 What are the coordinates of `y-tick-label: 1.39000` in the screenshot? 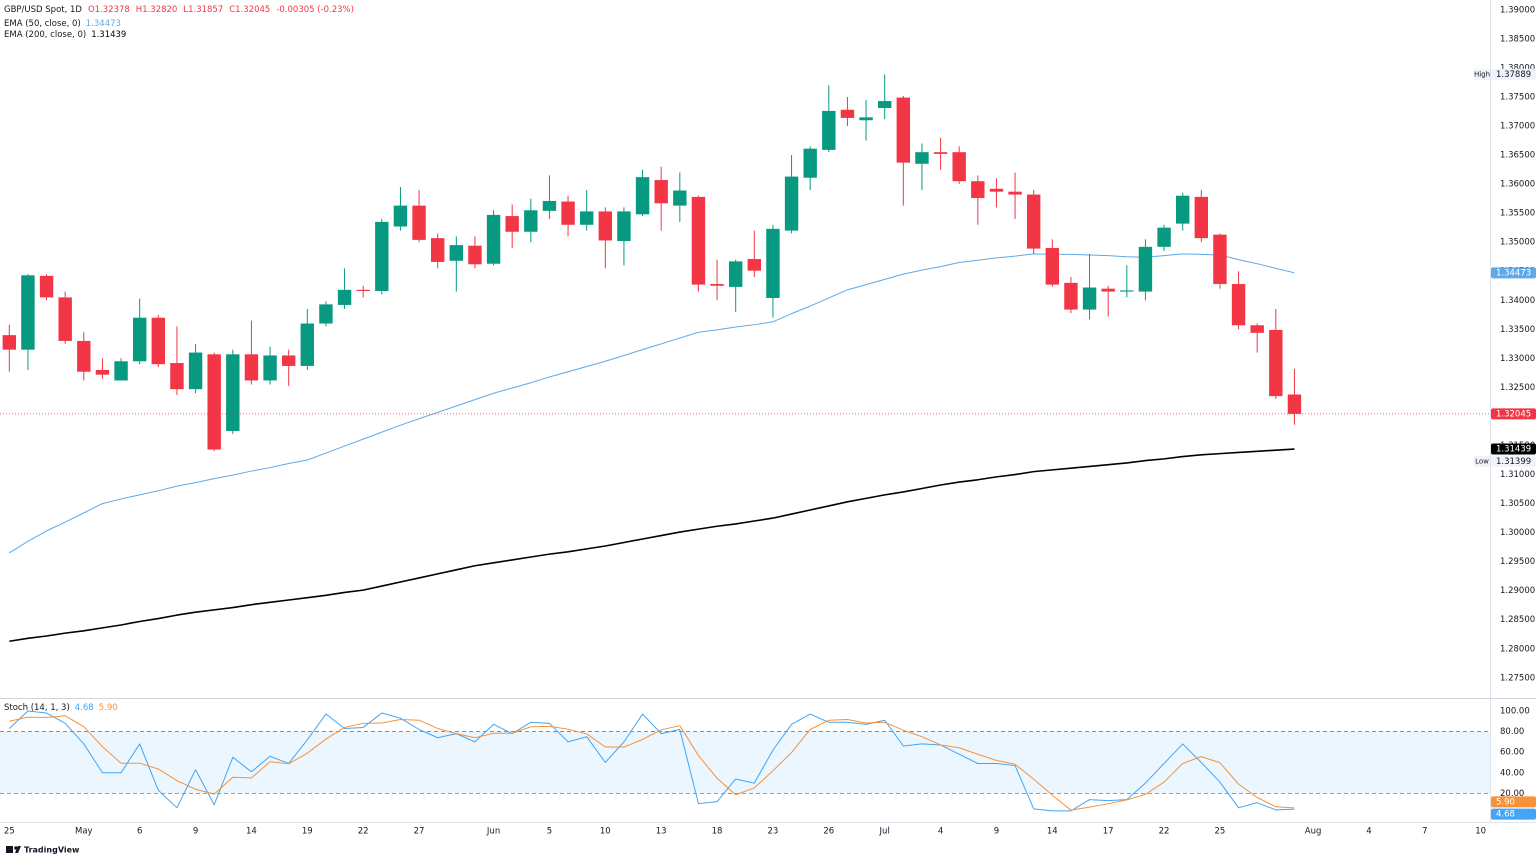 It's located at (1517, 10).